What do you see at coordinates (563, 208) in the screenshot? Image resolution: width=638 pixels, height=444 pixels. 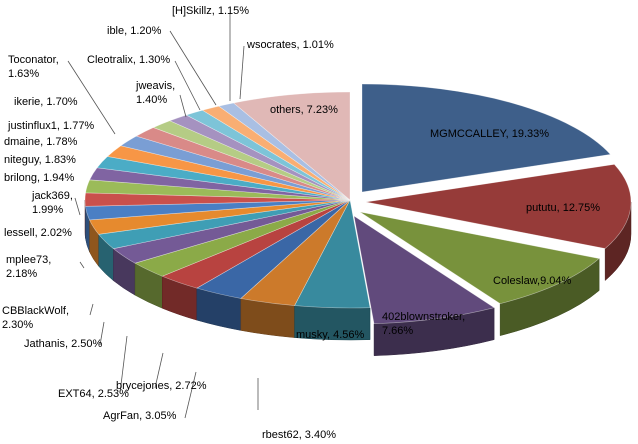 I see `data-label-pututu: pututu, 12.75%` at bounding box center [563, 208].